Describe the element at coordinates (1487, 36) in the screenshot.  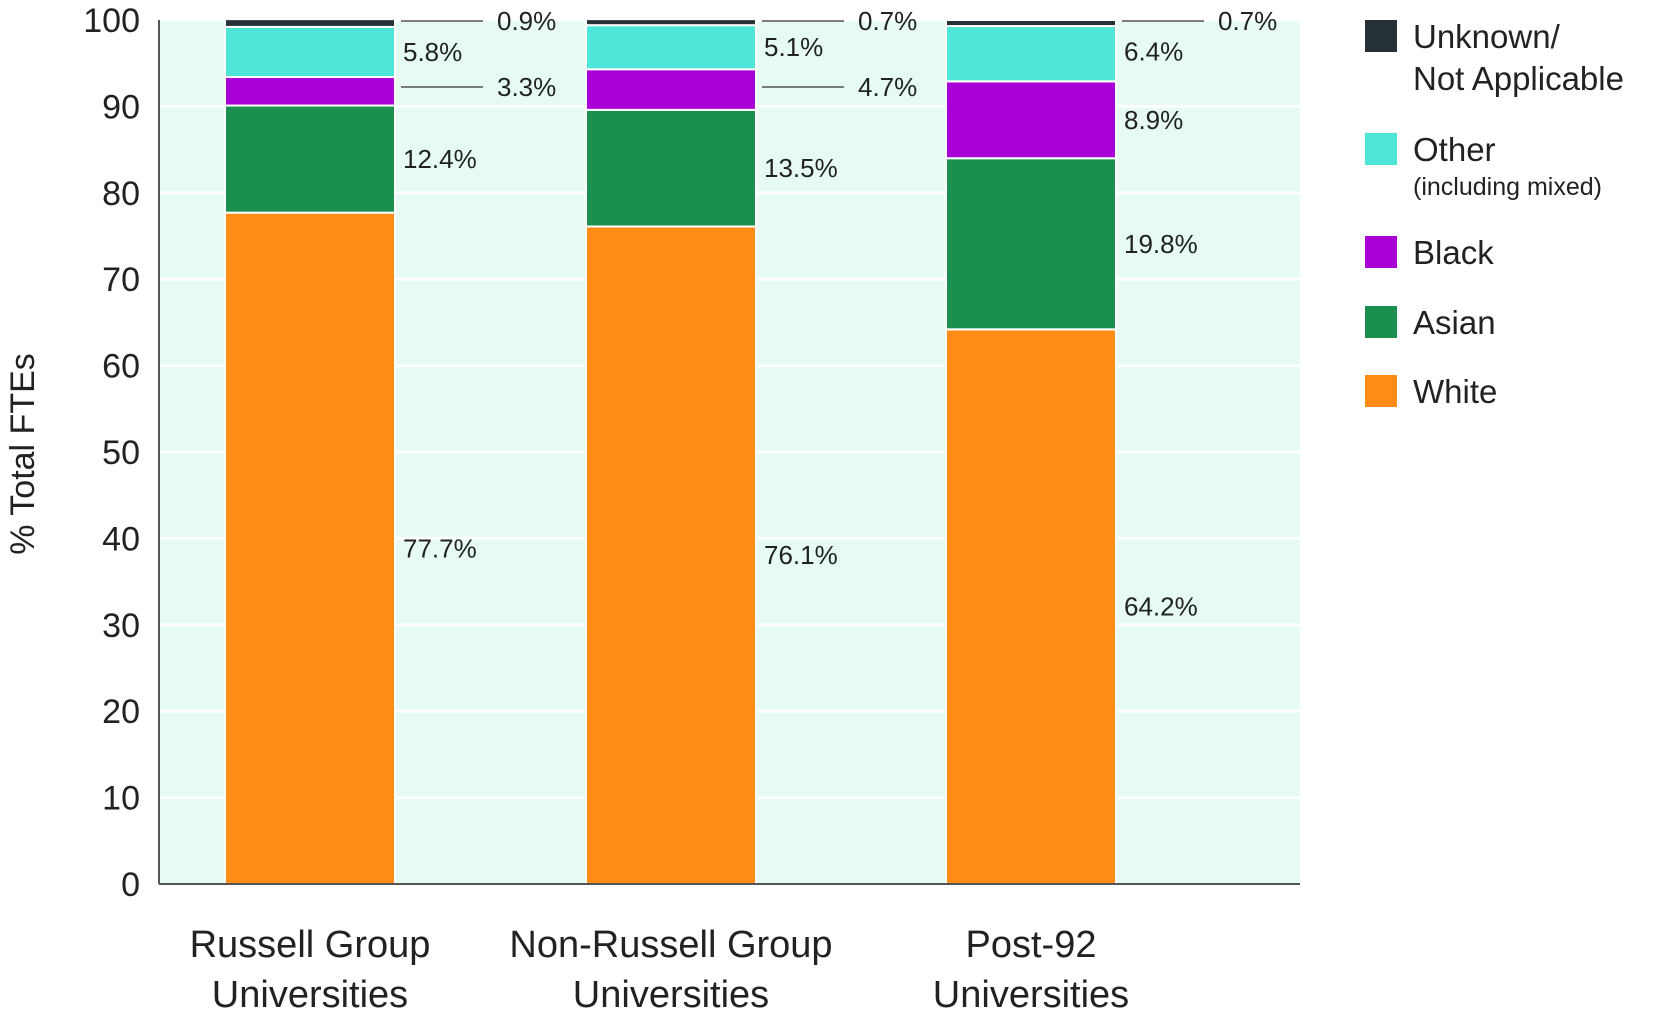
I see `legend-label-line: Unknown/` at that location.